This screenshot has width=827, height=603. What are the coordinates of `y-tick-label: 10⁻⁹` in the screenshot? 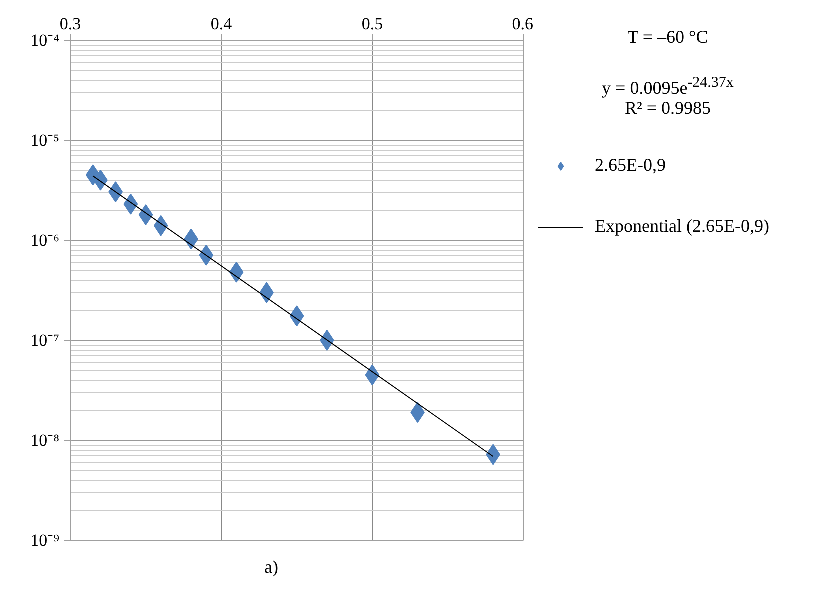 It's located at (45, 540).